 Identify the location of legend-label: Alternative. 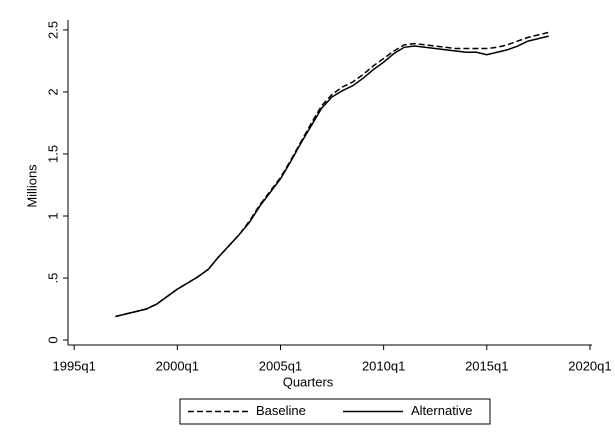
(441, 410).